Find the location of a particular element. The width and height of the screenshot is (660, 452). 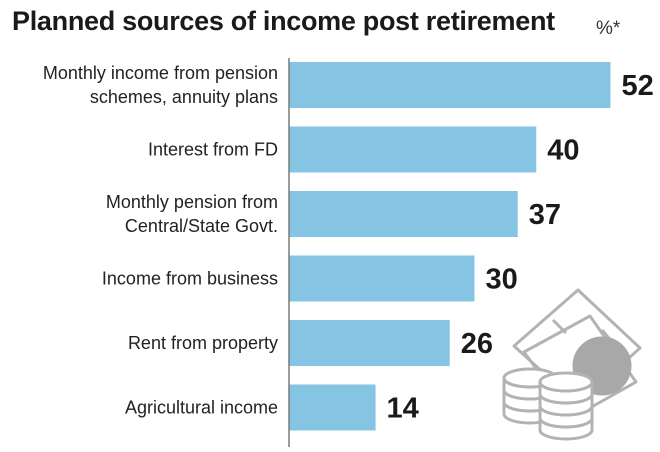

category-label-3: Income from business is located at coordinates (190, 279).